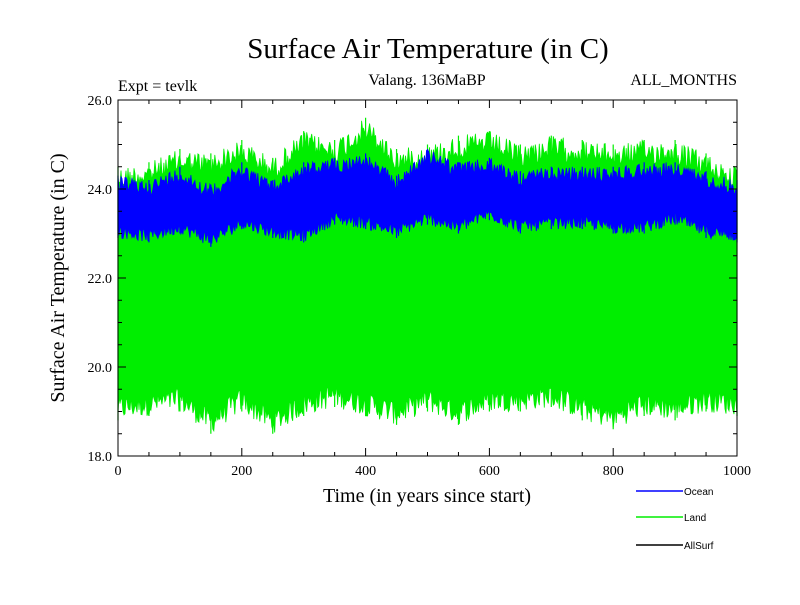  I want to click on chart-title: Surface Air Temperature (in C), so click(427, 49).